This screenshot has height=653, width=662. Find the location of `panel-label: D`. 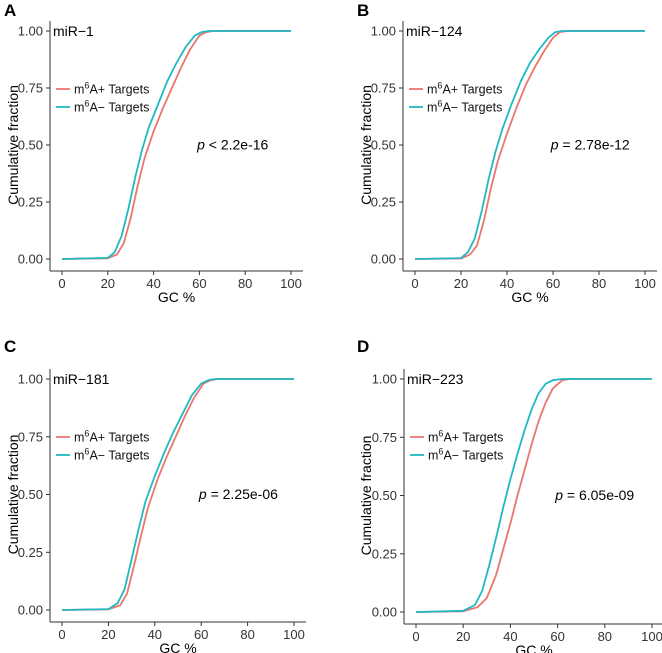

panel-label: D is located at coordinates (363, 346).